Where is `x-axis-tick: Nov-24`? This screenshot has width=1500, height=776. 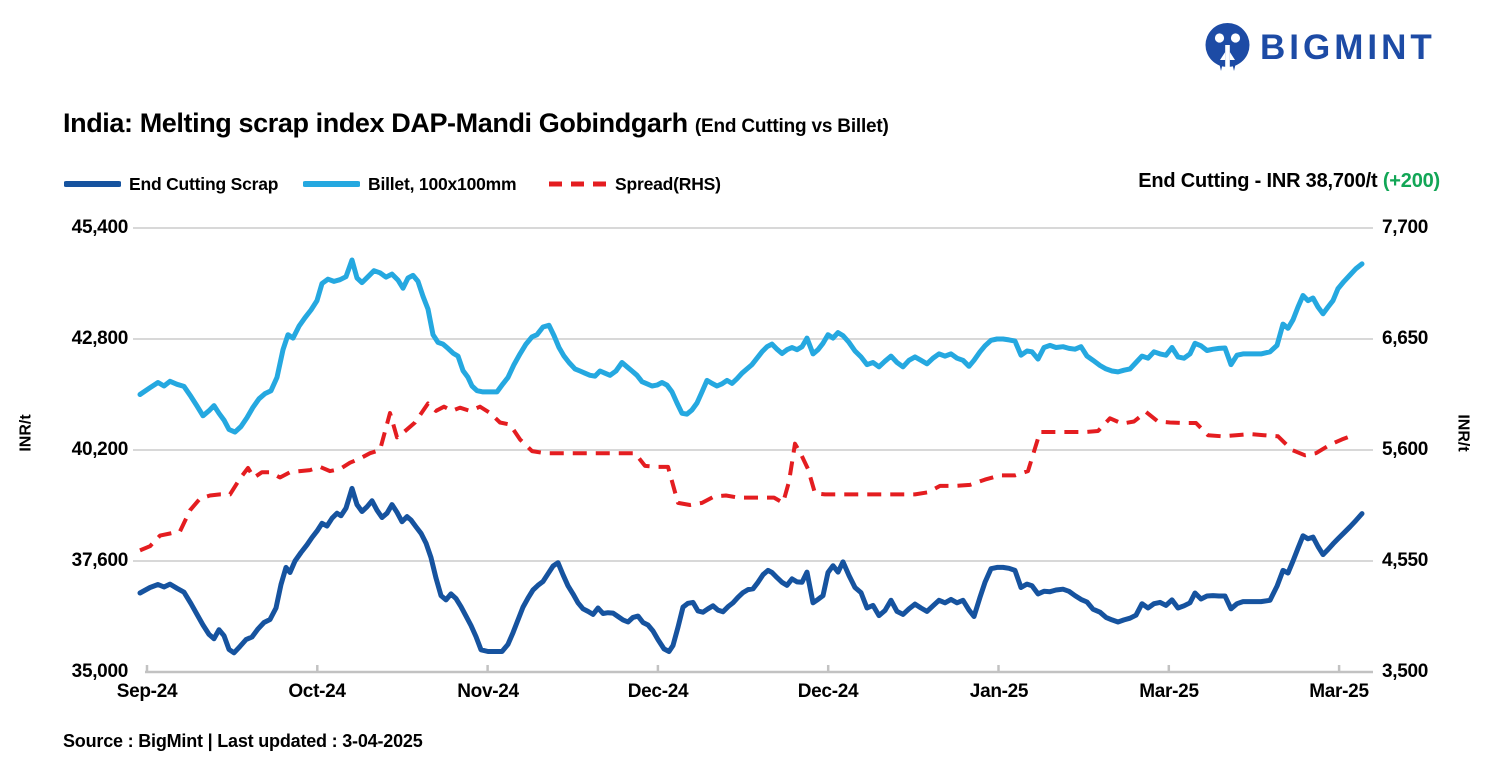
x-axis-tick: Nov-24 is located at coordinates (488, 691).